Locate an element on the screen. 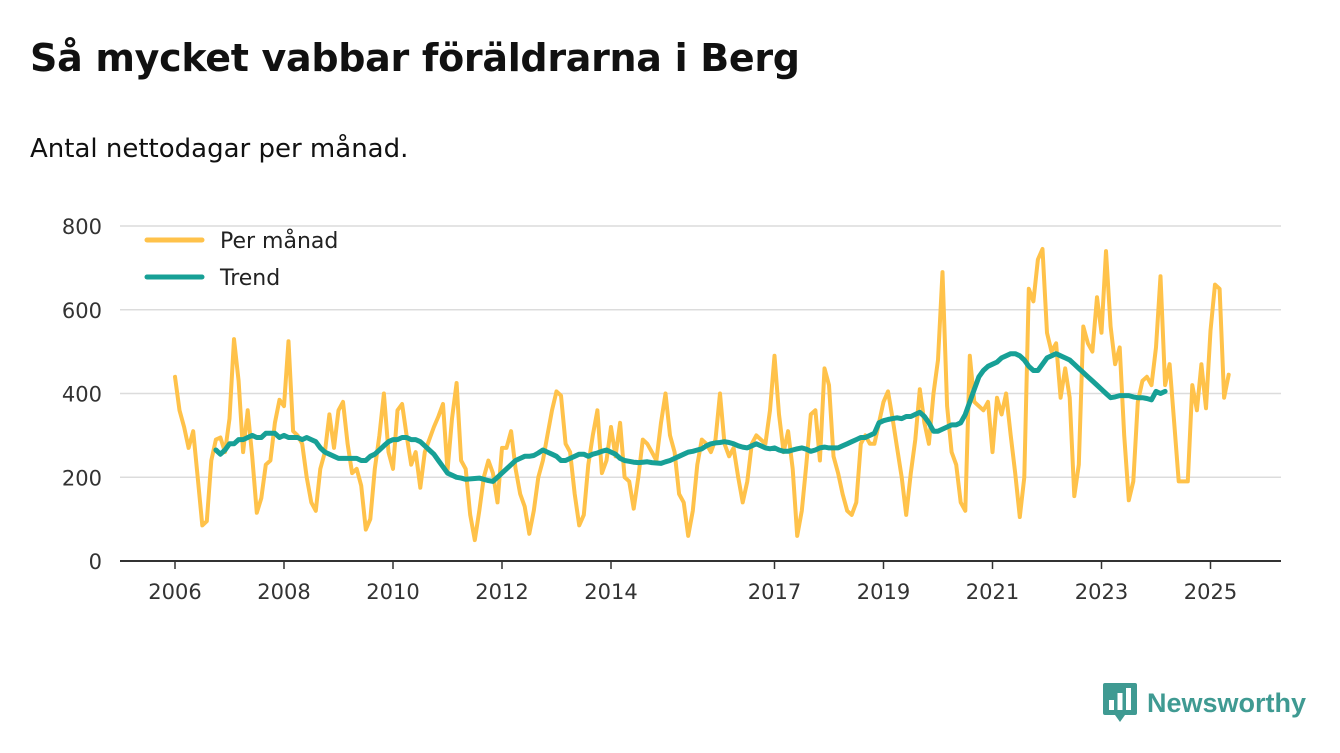 Image resolution: width=1340 pixels, height=753 pixels. x-tick-label-2014: 2014 is located at coordinates (610, 592).